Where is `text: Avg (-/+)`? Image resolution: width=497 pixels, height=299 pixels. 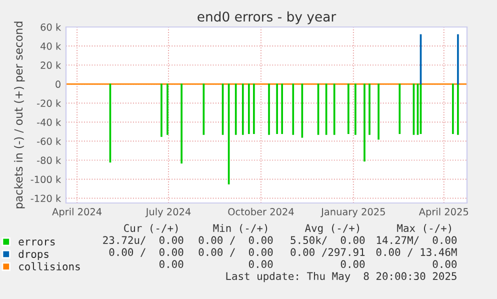 text: Avg (-/+) is located at coordinates (332, 229).